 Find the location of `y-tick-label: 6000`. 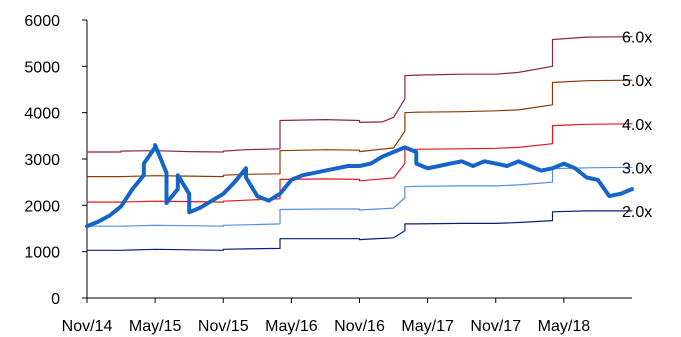

y-tick-label: 6000 is located at coordinates (42, 21).